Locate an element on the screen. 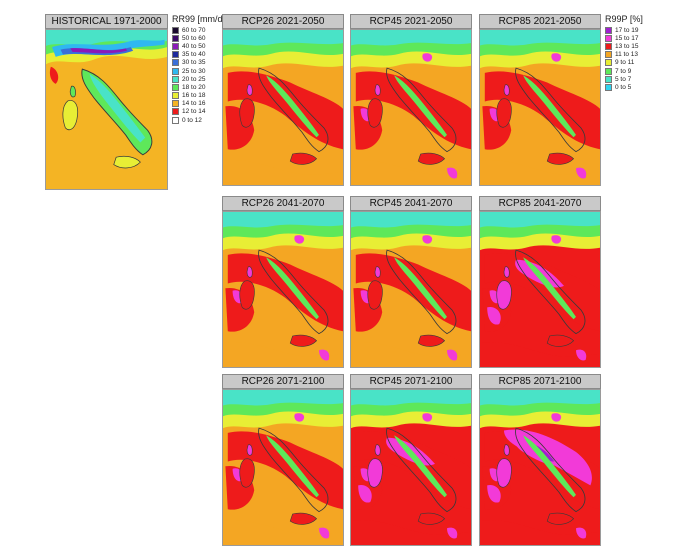 The height and width of the screenshot is (552, 700). historical-legend-label: 0 to 12 is located at coordinates (192, 120).